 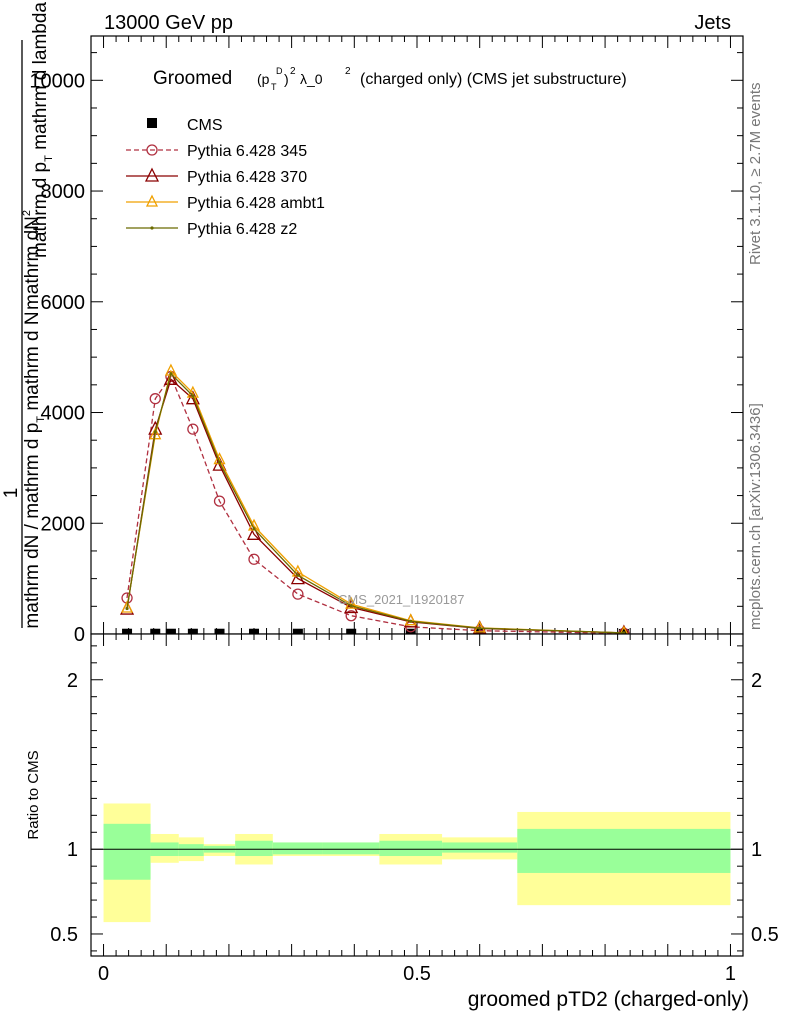 What do you see at coordinates (286, 79) in the screenshot?
I see `title-paren: )` at bounding box center [286, 79].